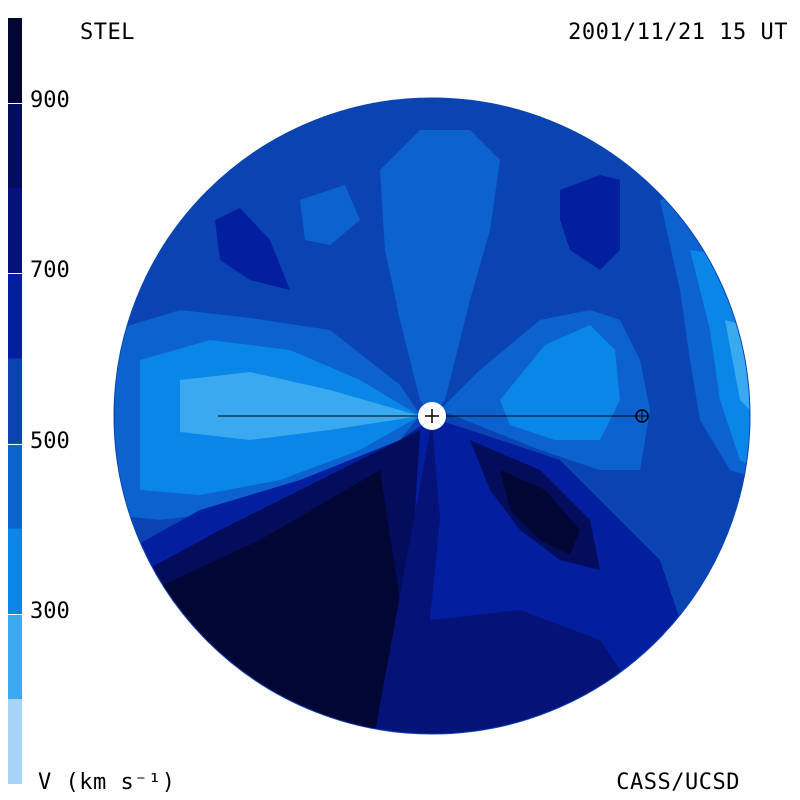  I want to click on region-far-right-core, so click(737, 370).